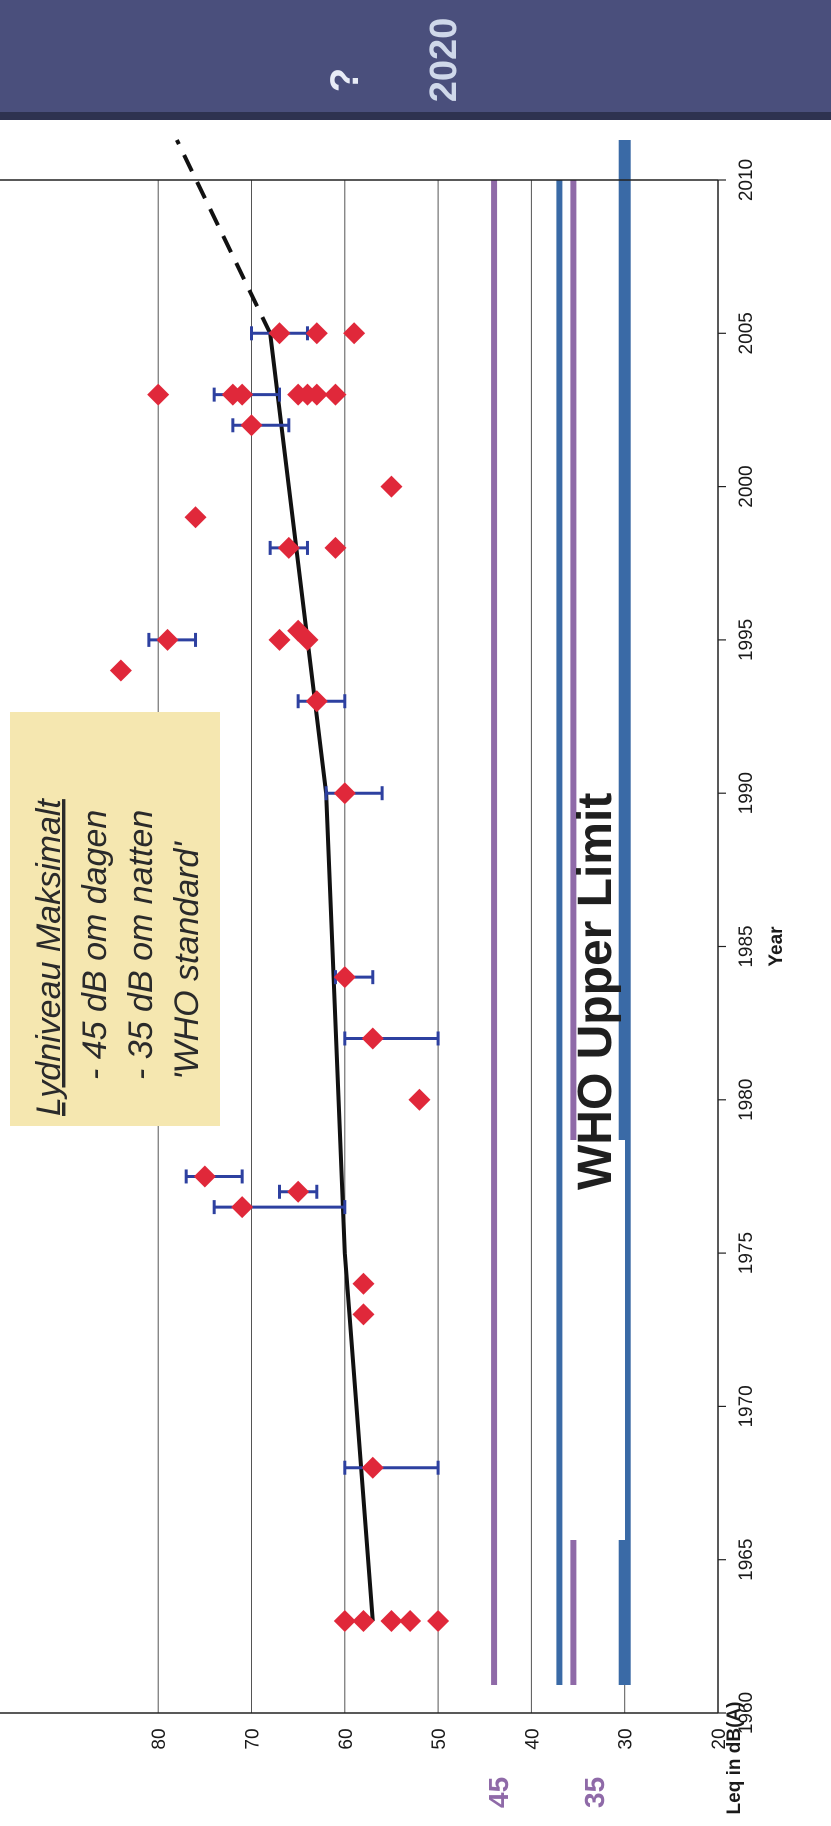 This screenshot has width=831, height=1826. I want to click on y-tick-label-30: 30, so click(626, 1738).